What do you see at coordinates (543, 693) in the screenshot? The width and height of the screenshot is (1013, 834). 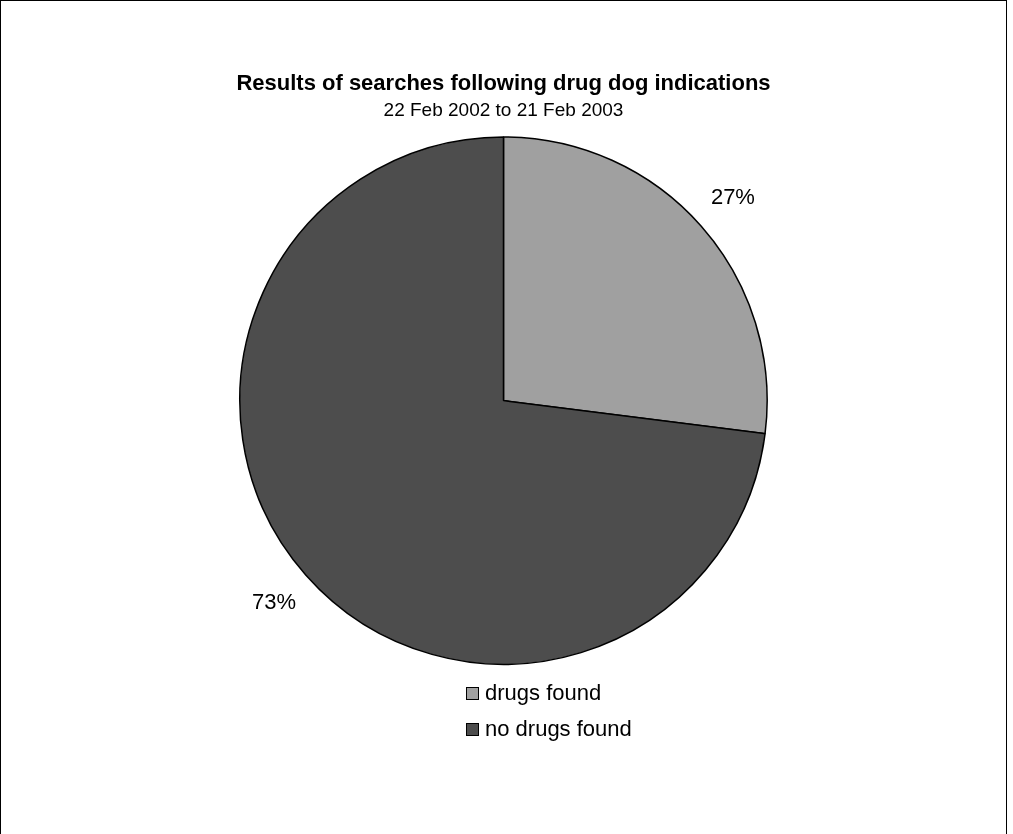 I see `legend-label: drugs found` at bounding box center [543, 693].